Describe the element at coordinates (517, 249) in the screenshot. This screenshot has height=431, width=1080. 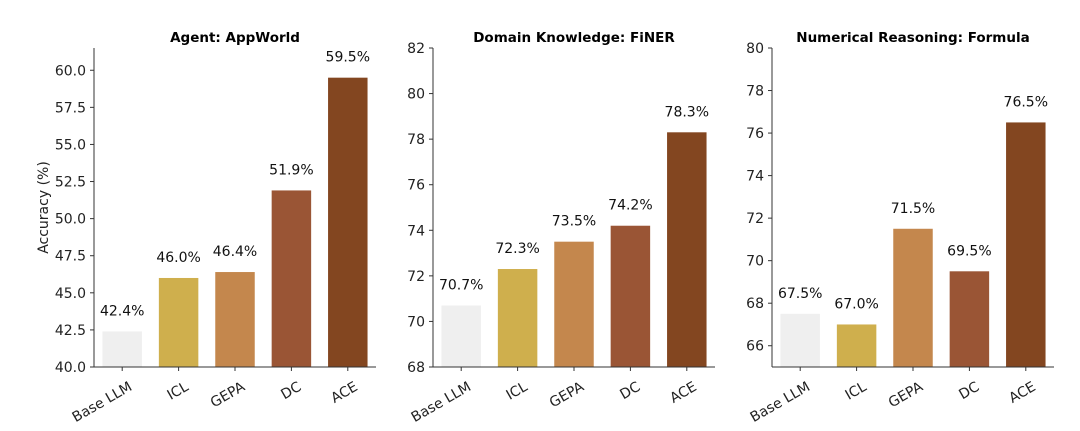
I see `data-label-icl: 72.3%` at that location.